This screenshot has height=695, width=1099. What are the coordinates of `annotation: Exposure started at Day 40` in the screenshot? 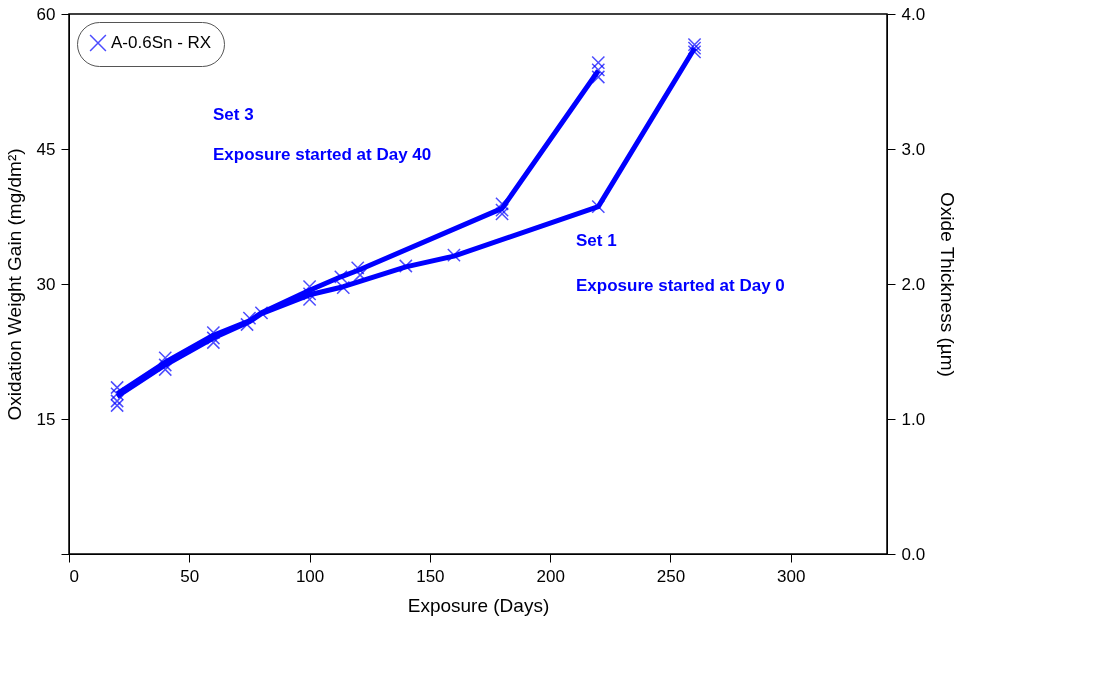 It's located at (322, 154).